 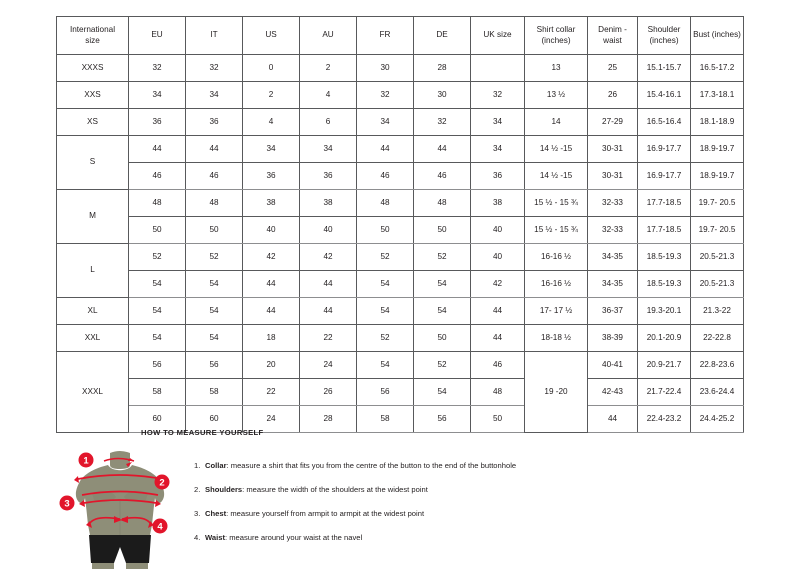 I want to click on cell-shoulder: 16.5-16.4, so click(x=664, y=122).